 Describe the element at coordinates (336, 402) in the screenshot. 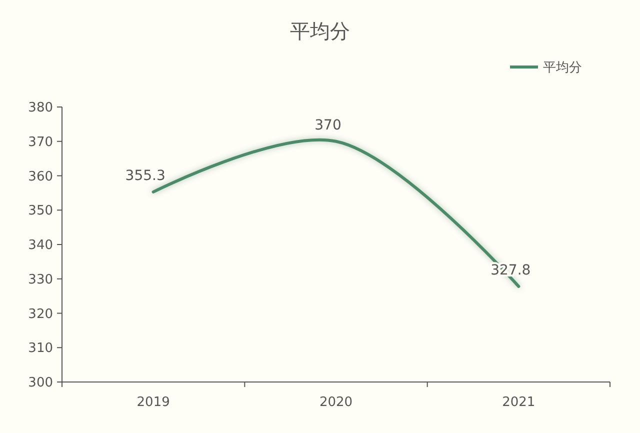

I see `x-tick-label: 2020` at that location.